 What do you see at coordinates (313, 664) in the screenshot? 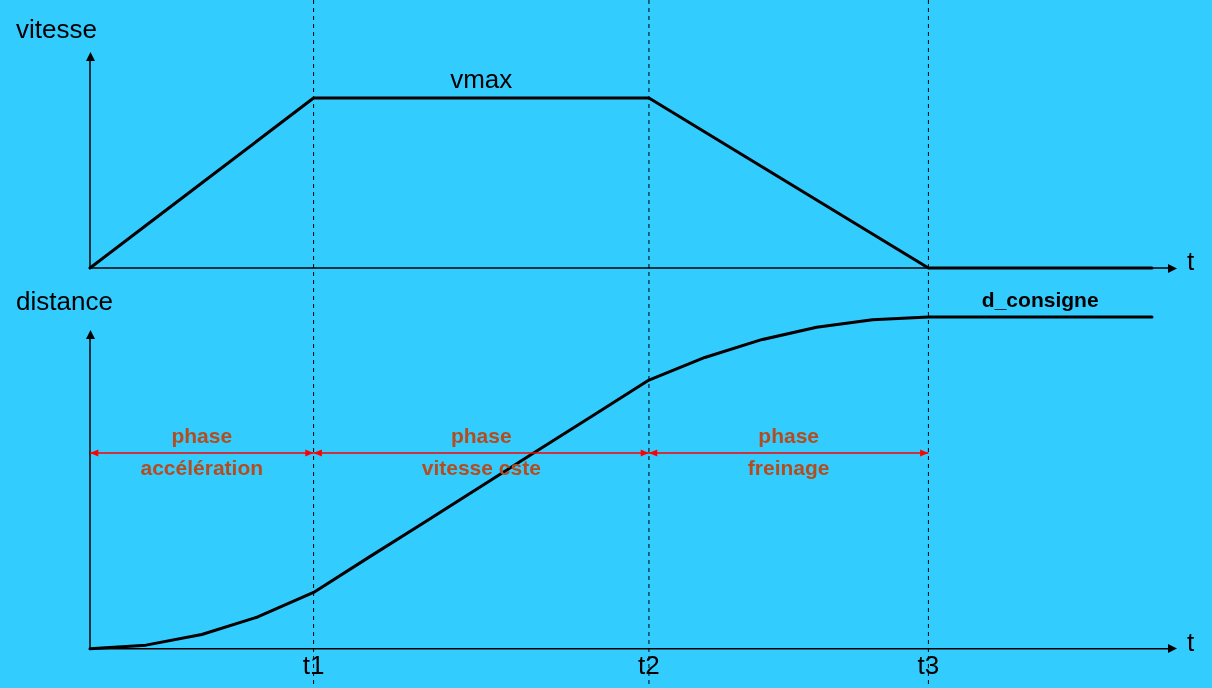
I see `x-tick-label: t1` at bounding box center [313, 664].